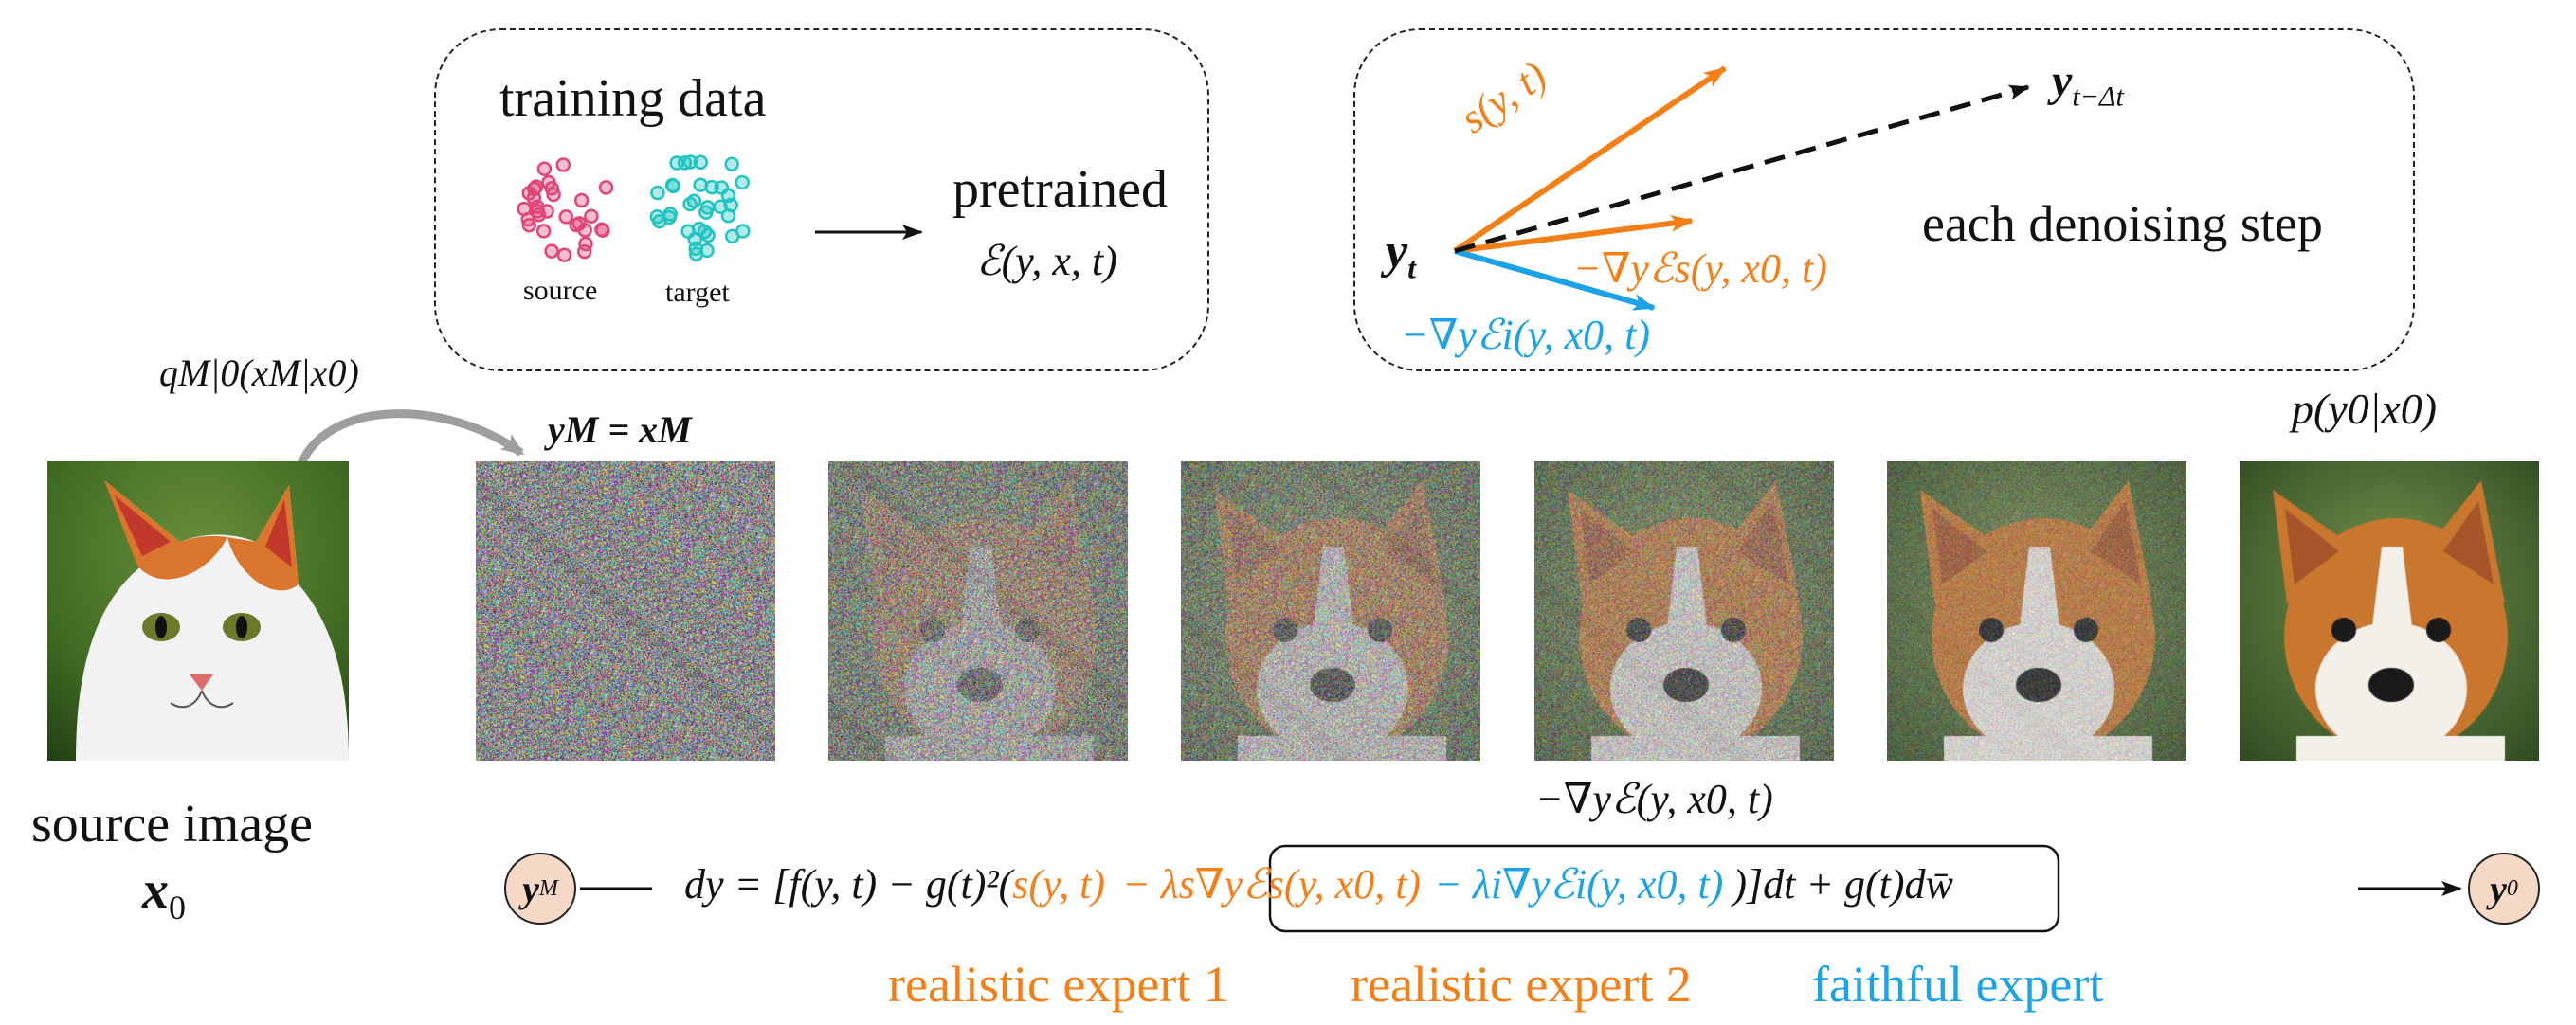 The height and width of the screenshot is (1025, 2576). I want to click on x0-subscript: 0, so click(177, 908).